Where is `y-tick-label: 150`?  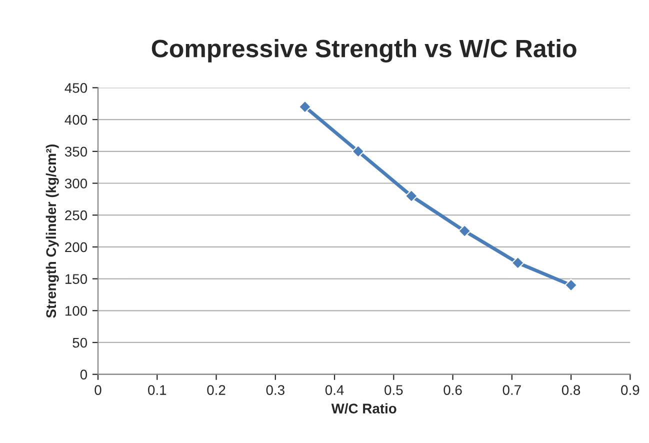
y-tick-label: 150 is located at coordinates (76, 279).